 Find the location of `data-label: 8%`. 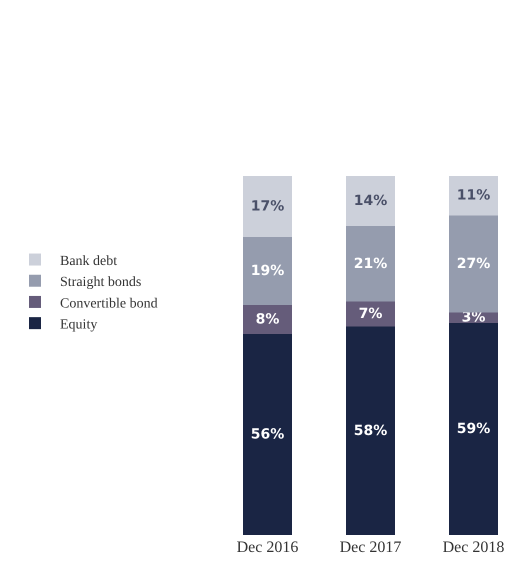

data-label: 8% is located at coordinates (268, 320).